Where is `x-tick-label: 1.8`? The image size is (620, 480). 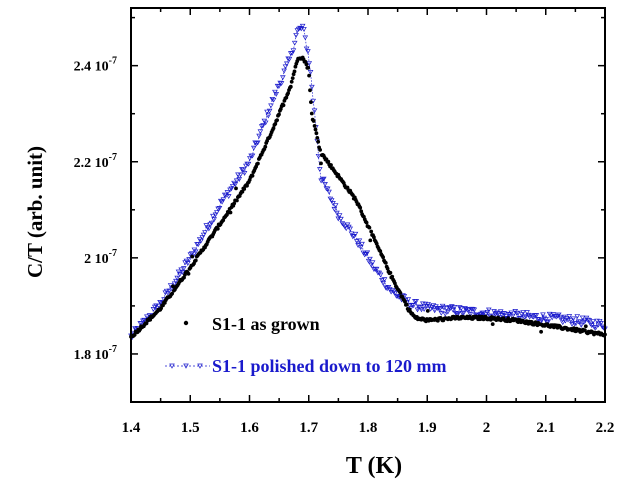
x-tick-label: 1.8 is located at coordinates (368, 428).